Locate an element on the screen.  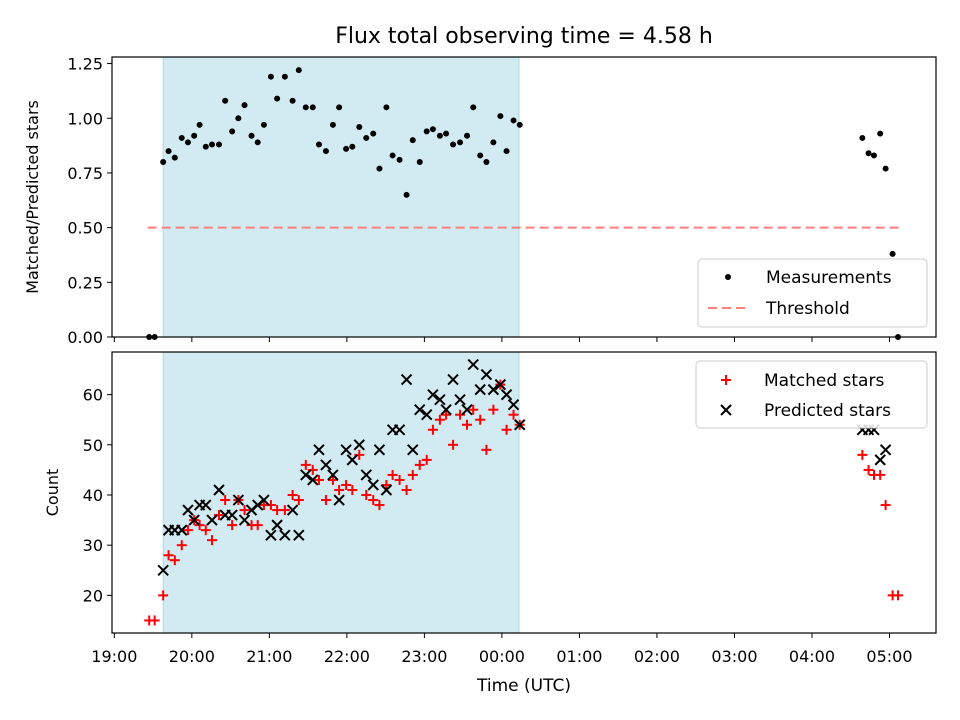
y-tick-label: 1.25 is located at coordinates (85, 64).